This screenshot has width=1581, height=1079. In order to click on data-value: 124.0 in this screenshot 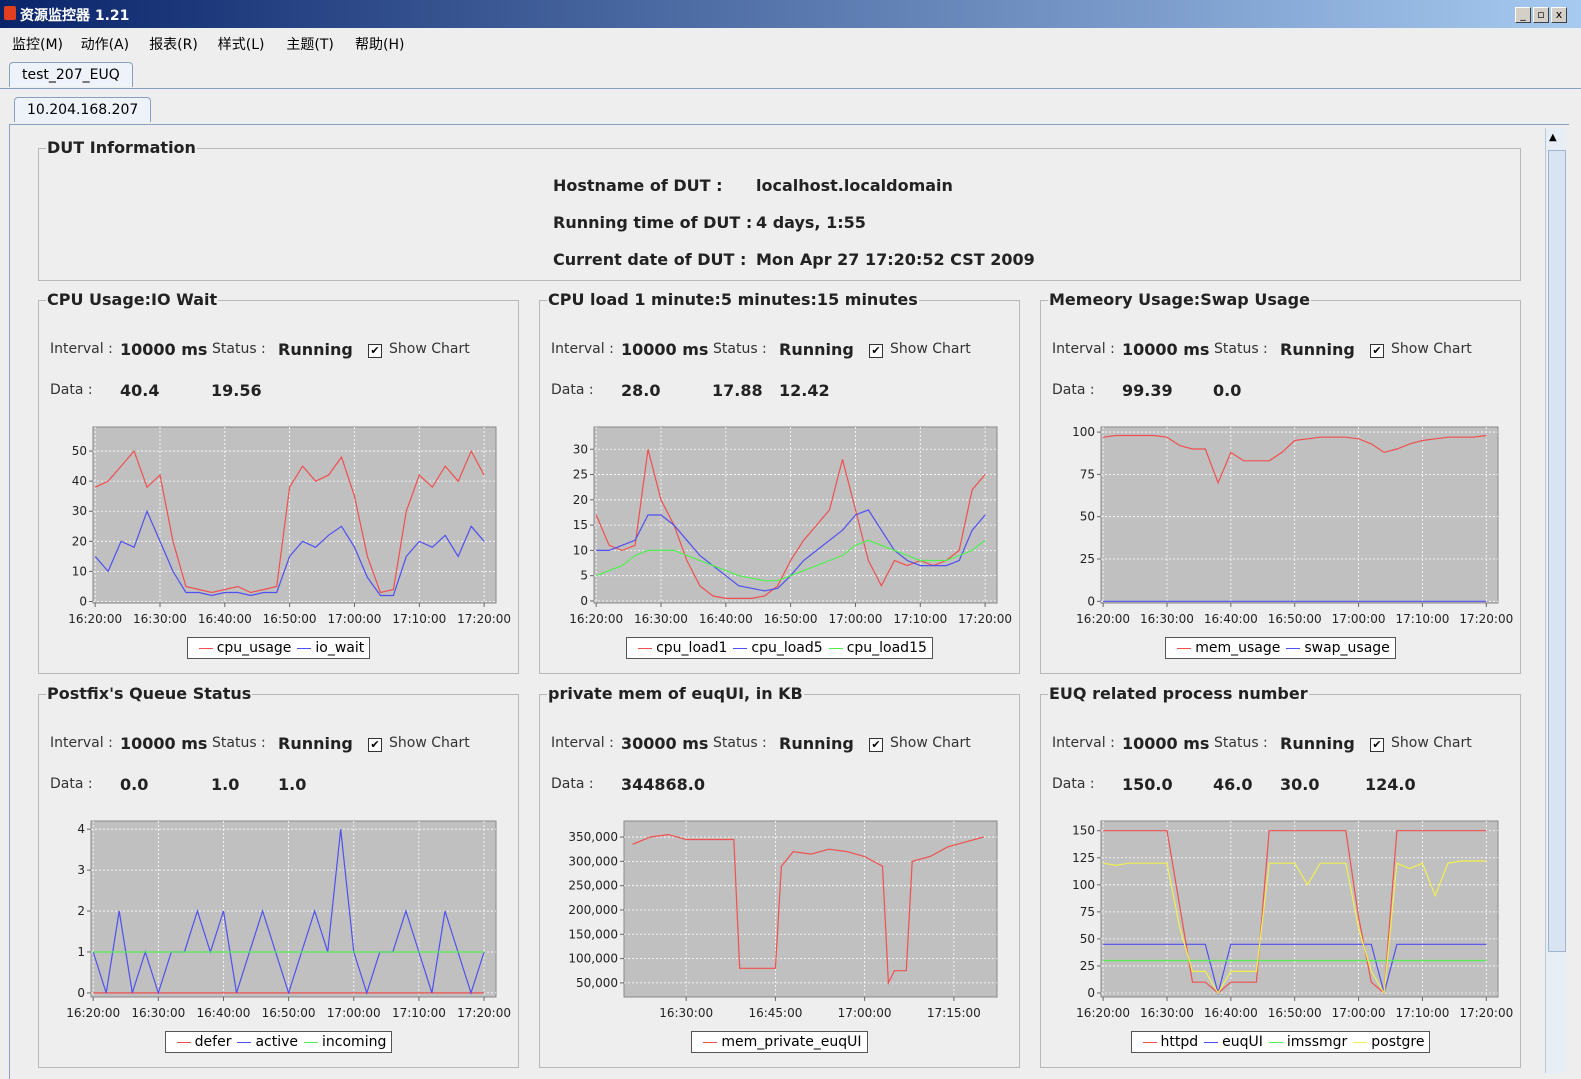, I will do `click(1390, 784)`.